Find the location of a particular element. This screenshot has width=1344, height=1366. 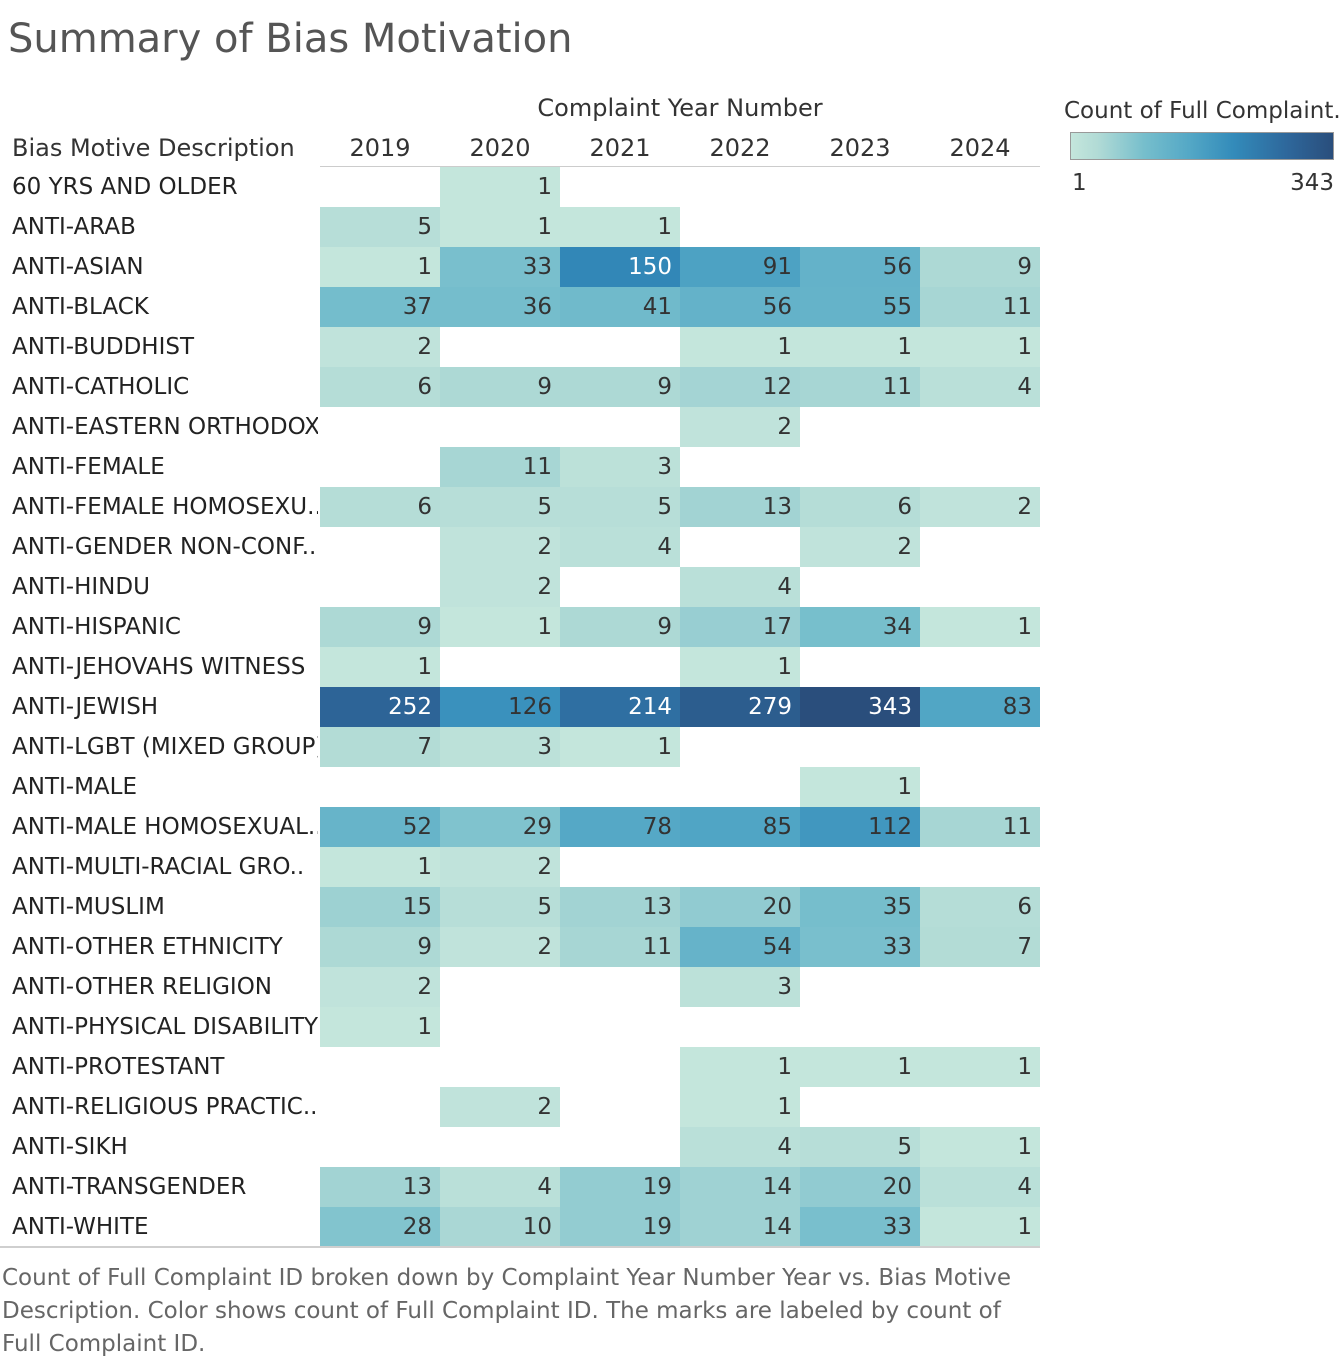

heatmap-cell: 54 is located at coordinates (740, 947).